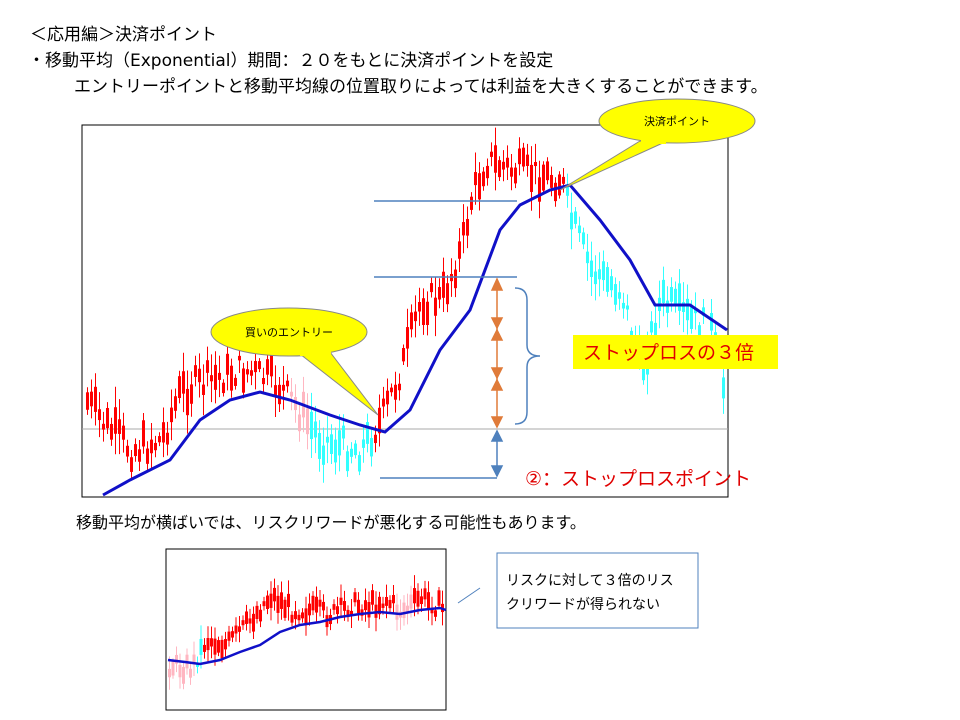 The height and width of the screenshot is (720, 960). Describe the element at coordinates (291, 61) in the screenshot. I see `bullet: ・移動平均（Exponential）期間：２０をもとに決済ポイントを設定` at that location.